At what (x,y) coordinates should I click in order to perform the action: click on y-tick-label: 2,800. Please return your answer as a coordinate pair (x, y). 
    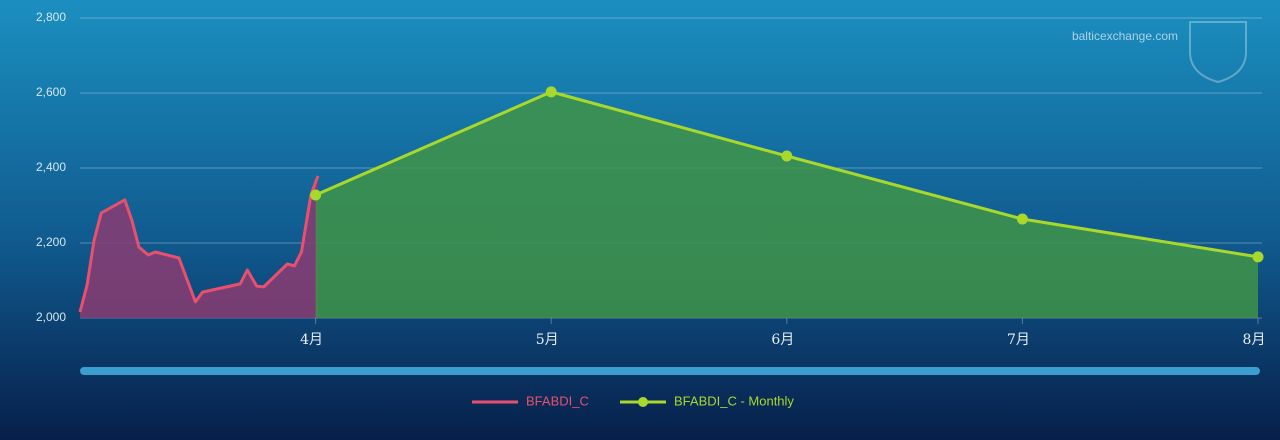
    Looking at the image, I should click on (51, 17).